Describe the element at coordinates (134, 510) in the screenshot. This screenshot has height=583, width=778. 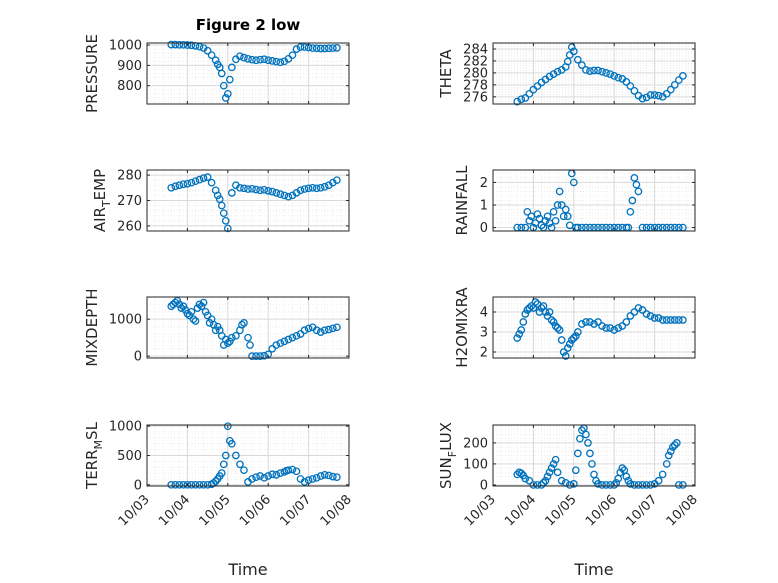
I see `x-tick-label: 10/03` at that location.